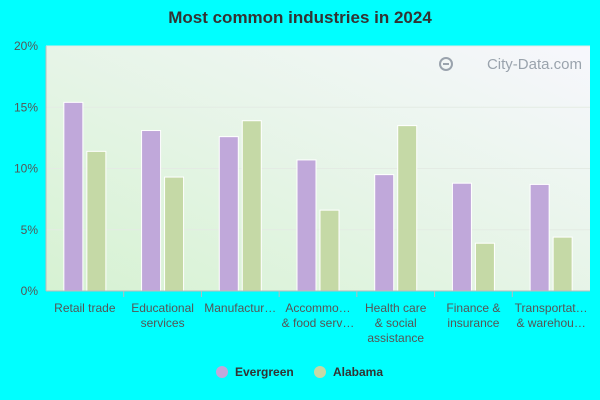 Image resolution: width=600 pixels, height=400 pixels. I want to click on legend-swatch-evergreen, so click(222, 372).